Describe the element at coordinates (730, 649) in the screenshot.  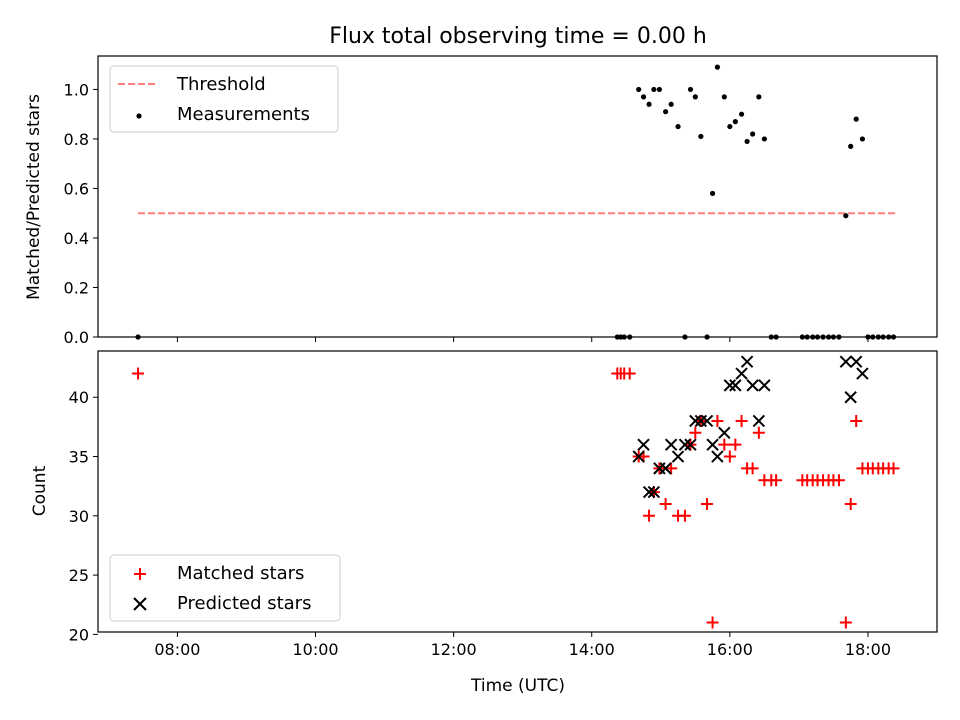
I see `x-tick-label: 16:00` at that location.